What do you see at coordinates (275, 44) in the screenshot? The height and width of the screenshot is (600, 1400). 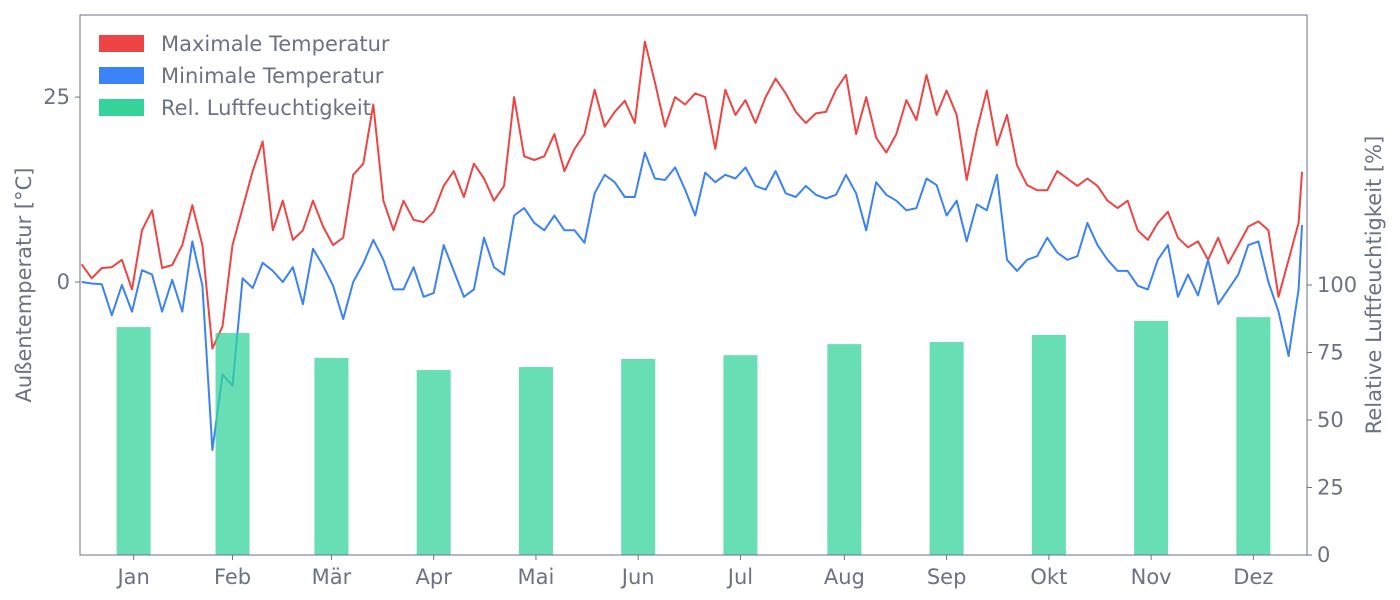 I see `legend-label: Maximale Temperatur` at bounding box center [275, 44].